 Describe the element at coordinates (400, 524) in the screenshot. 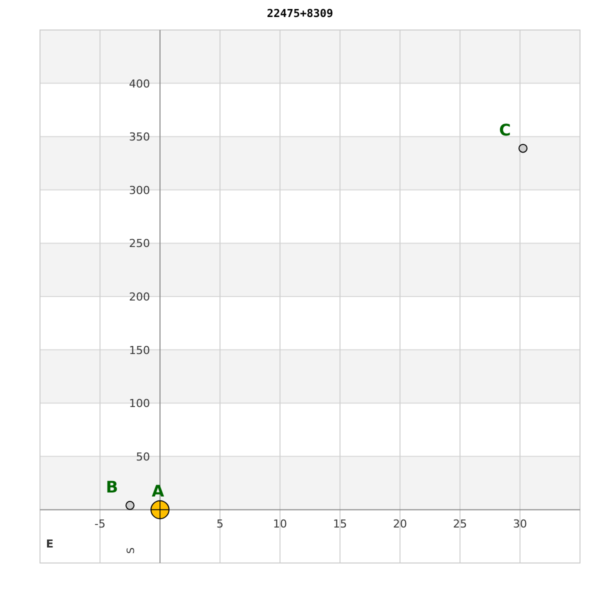

I see `x-tick-label: 20` at that location.